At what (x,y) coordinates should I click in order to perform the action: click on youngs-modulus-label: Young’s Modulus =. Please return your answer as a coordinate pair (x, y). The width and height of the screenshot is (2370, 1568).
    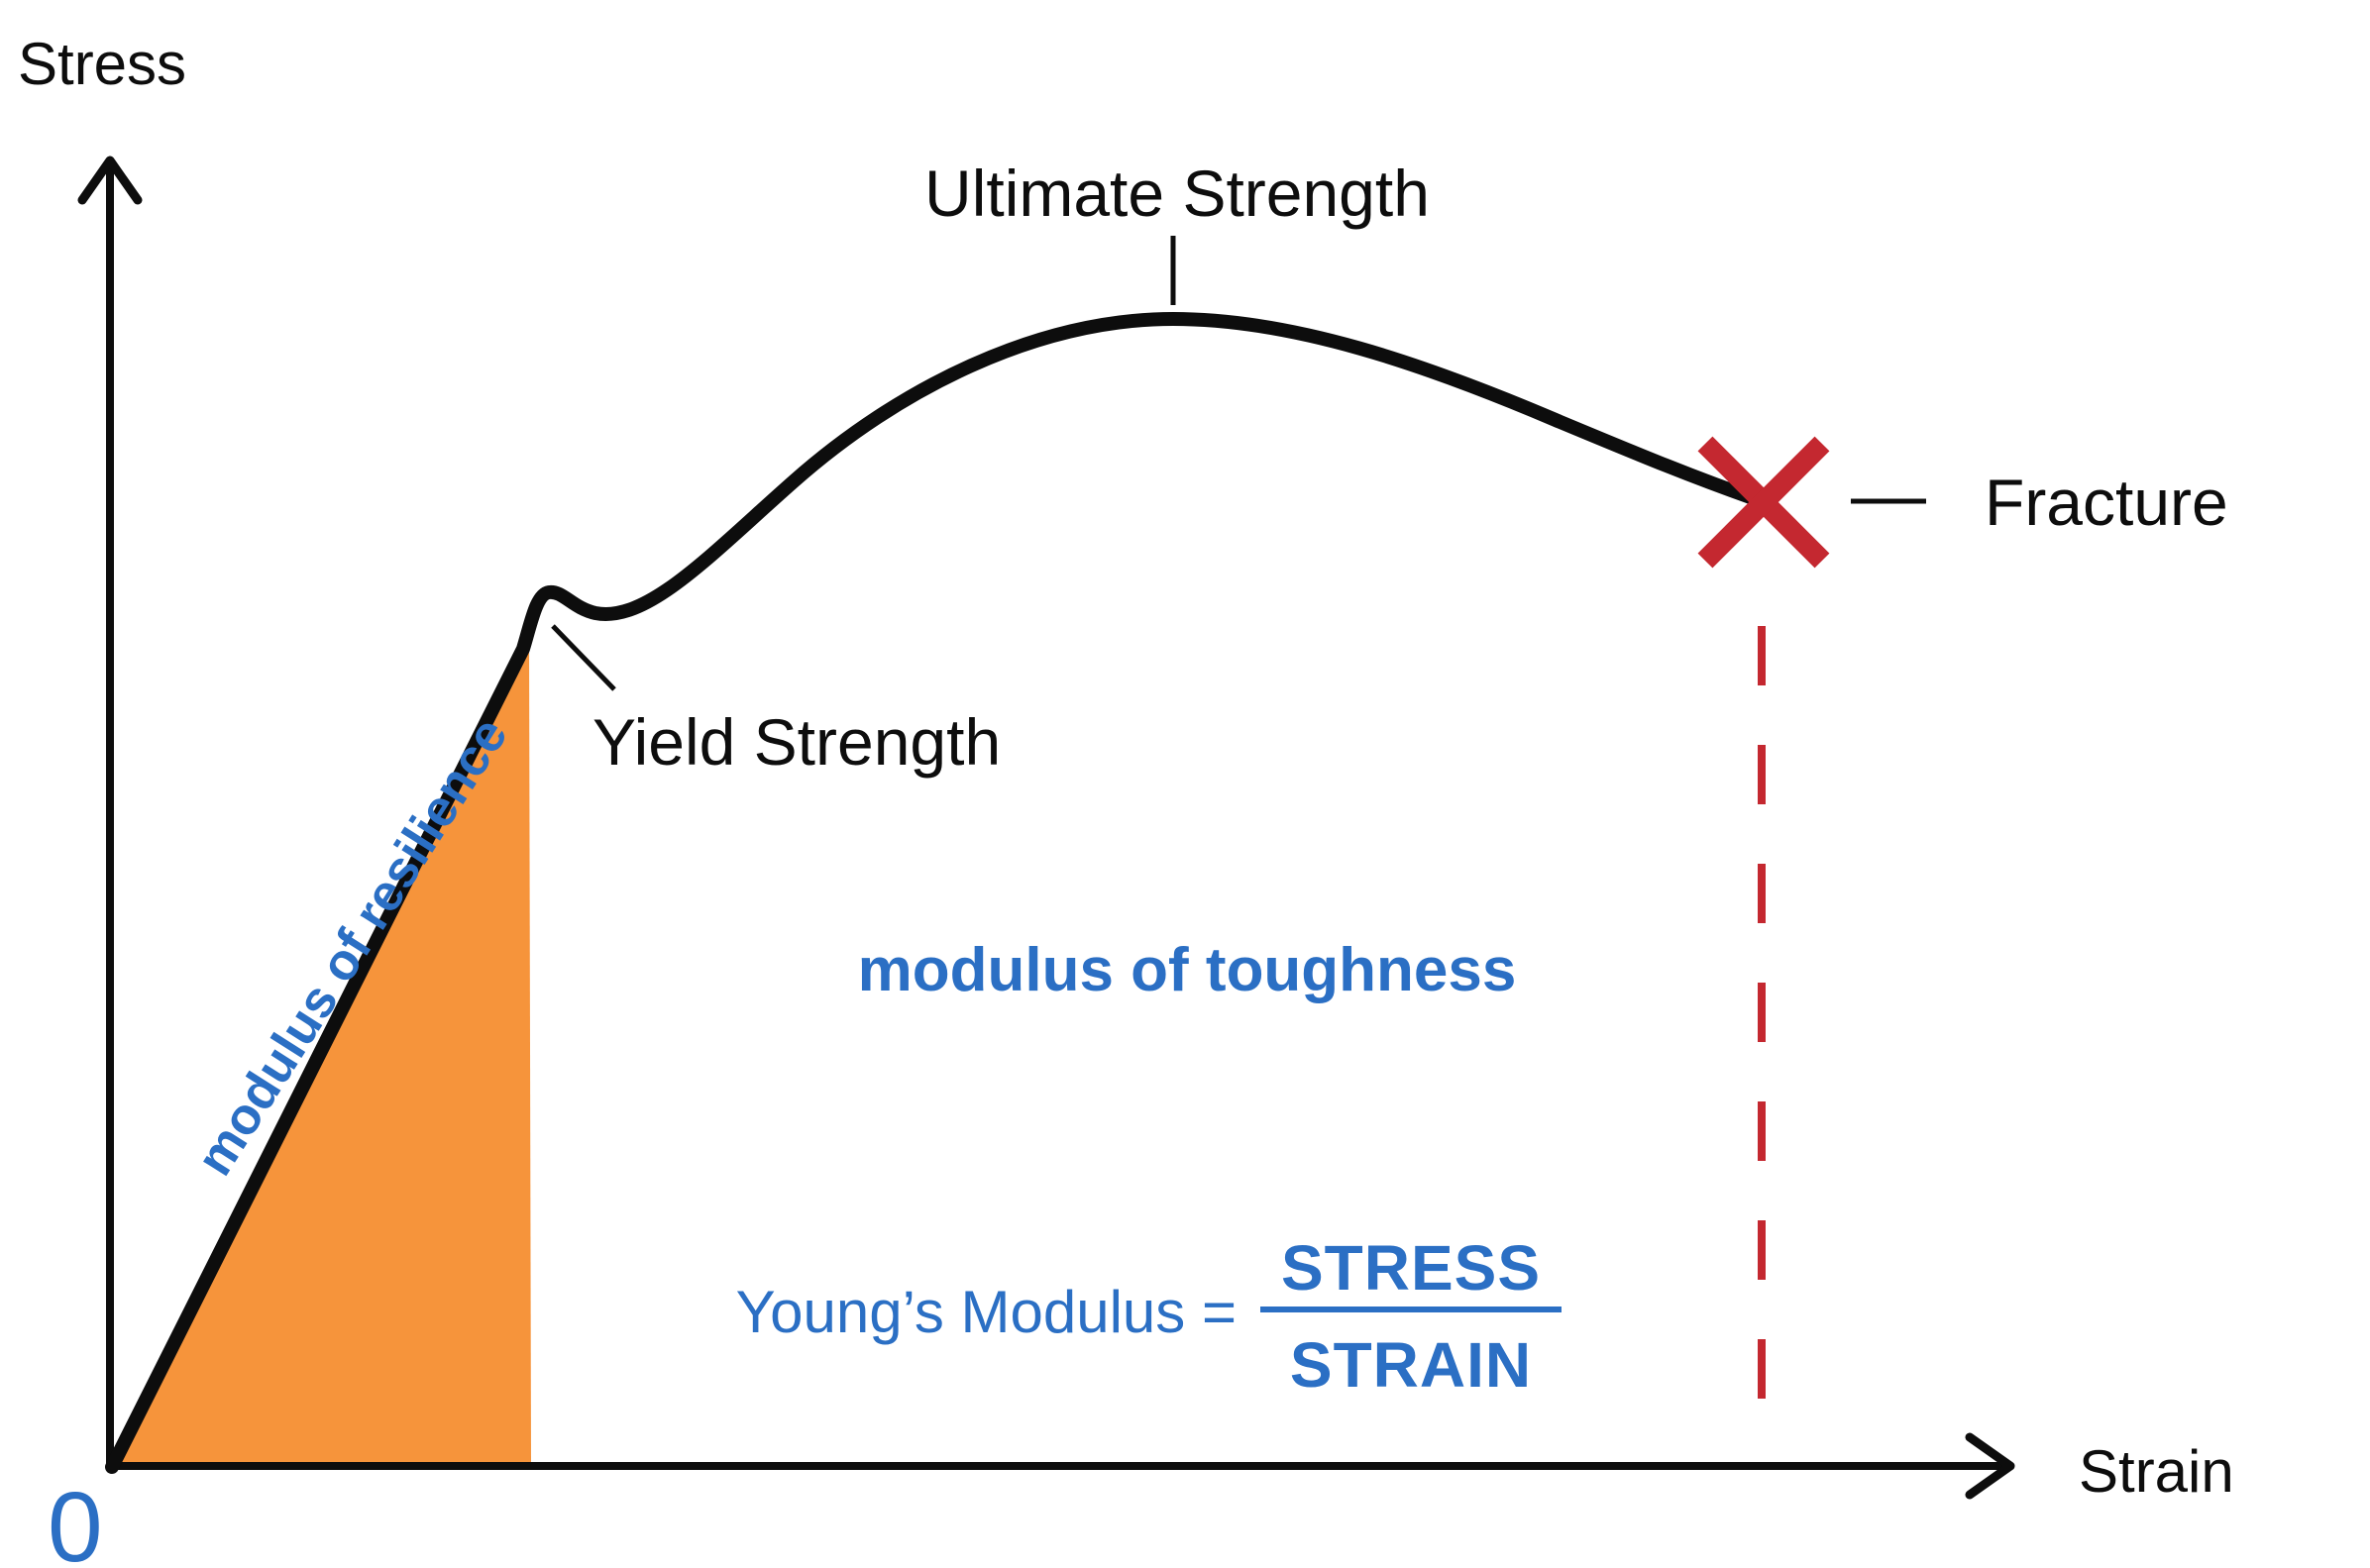
    Looking at the image, I should click on (986, 1312).